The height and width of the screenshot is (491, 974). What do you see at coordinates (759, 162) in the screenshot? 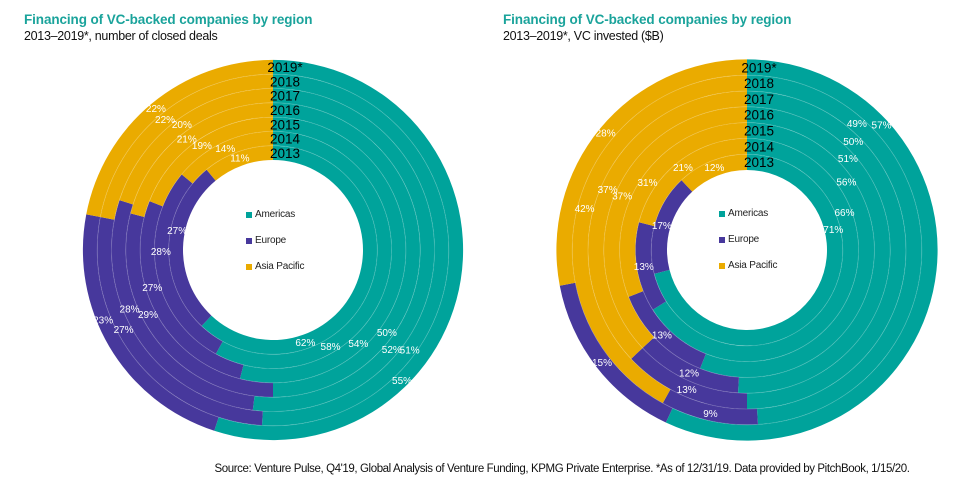
I see `year-label: 2013` at bounding box center [759, 162].